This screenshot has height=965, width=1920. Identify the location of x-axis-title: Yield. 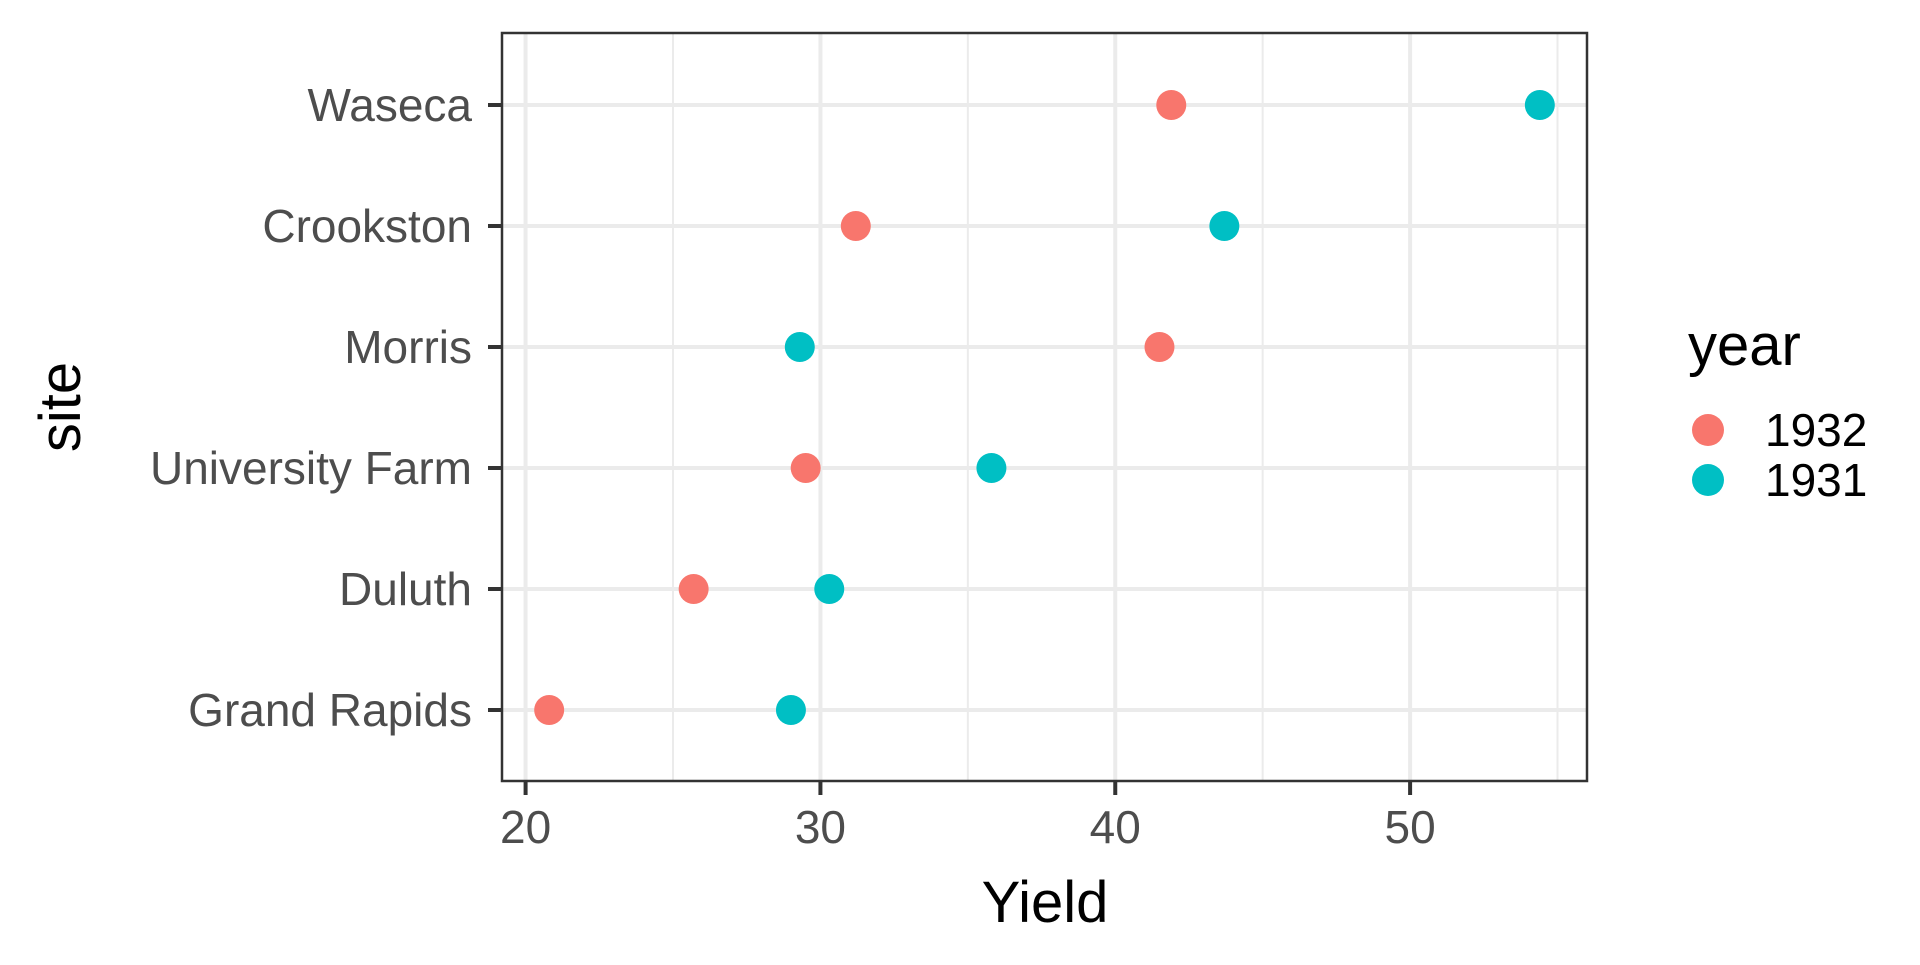
(1045, 902).